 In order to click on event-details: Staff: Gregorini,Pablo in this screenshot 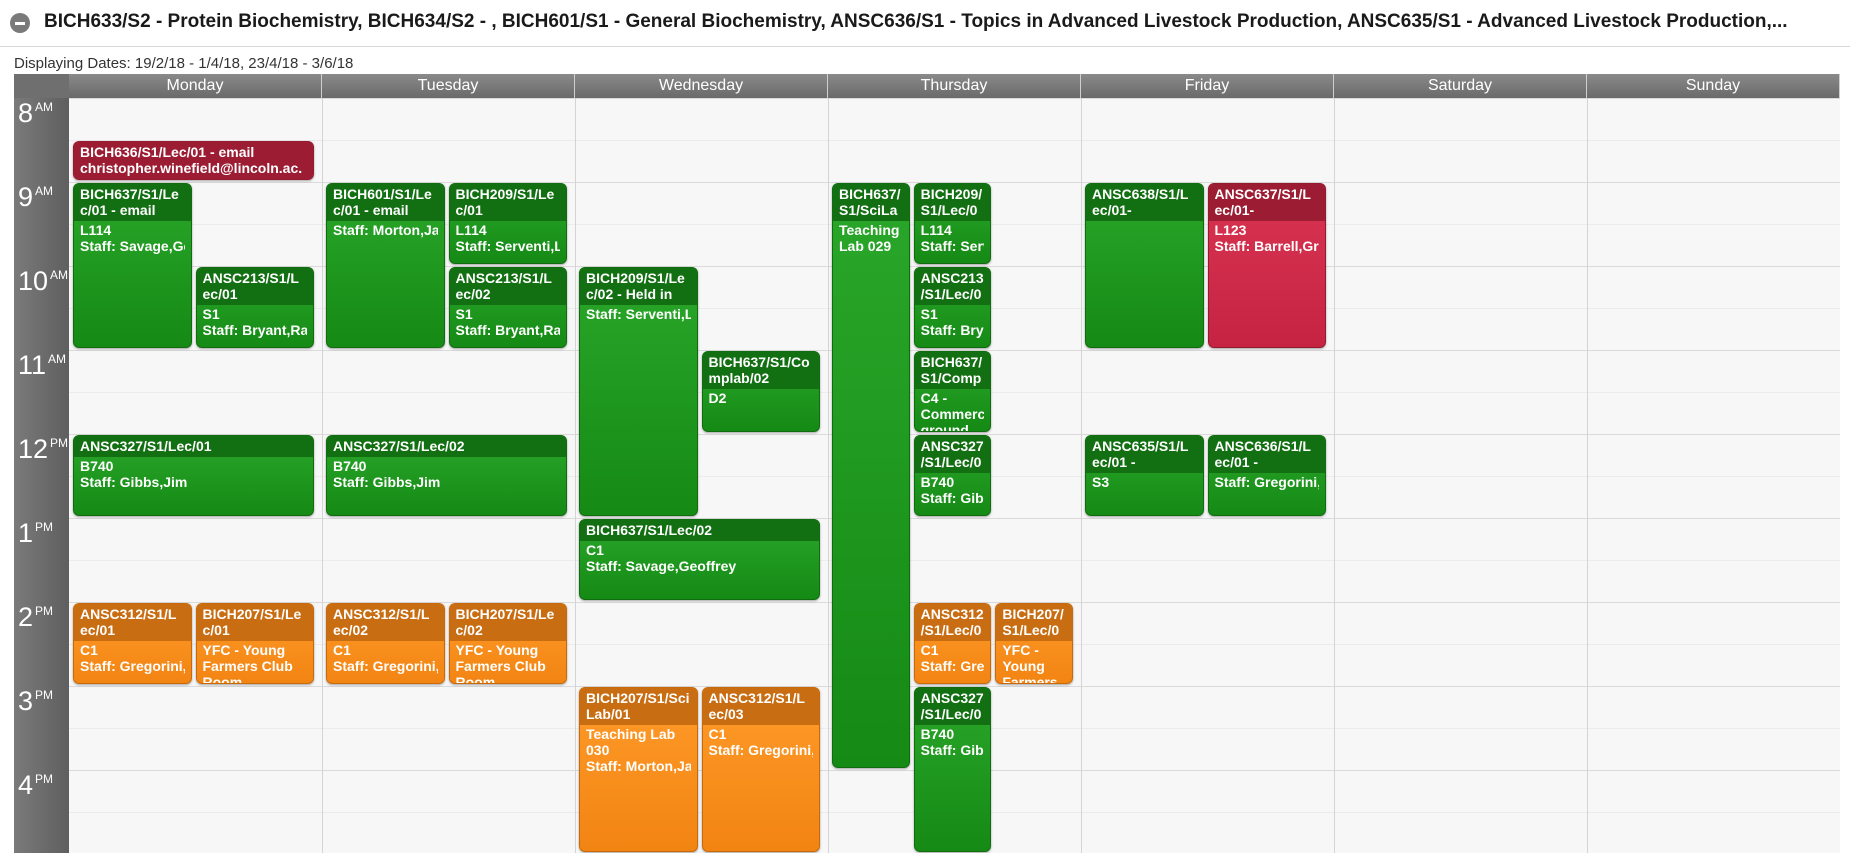, I will do `click(1267, 482)`.